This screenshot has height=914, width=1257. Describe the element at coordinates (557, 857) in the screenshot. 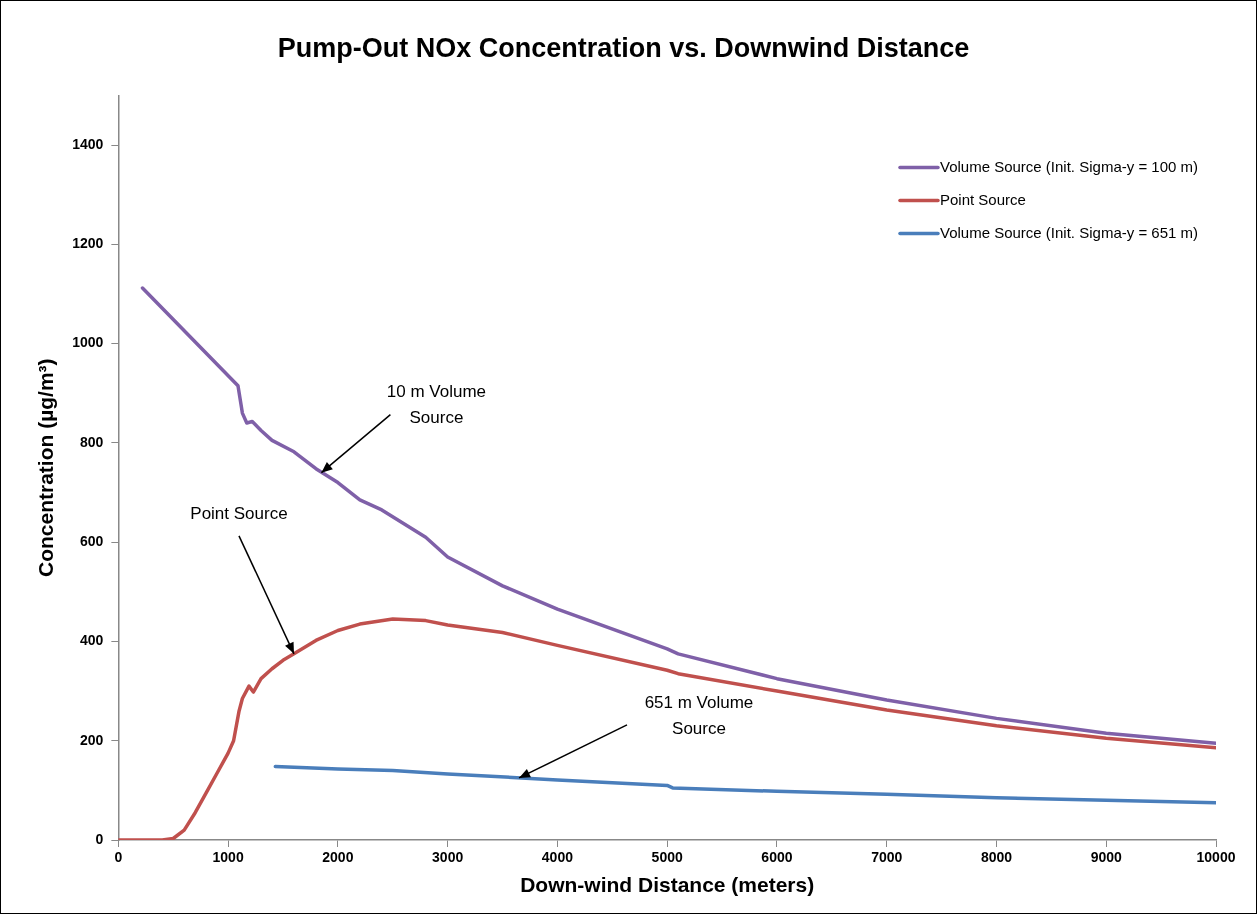

I see `x-tick-label: 4000` at that location.